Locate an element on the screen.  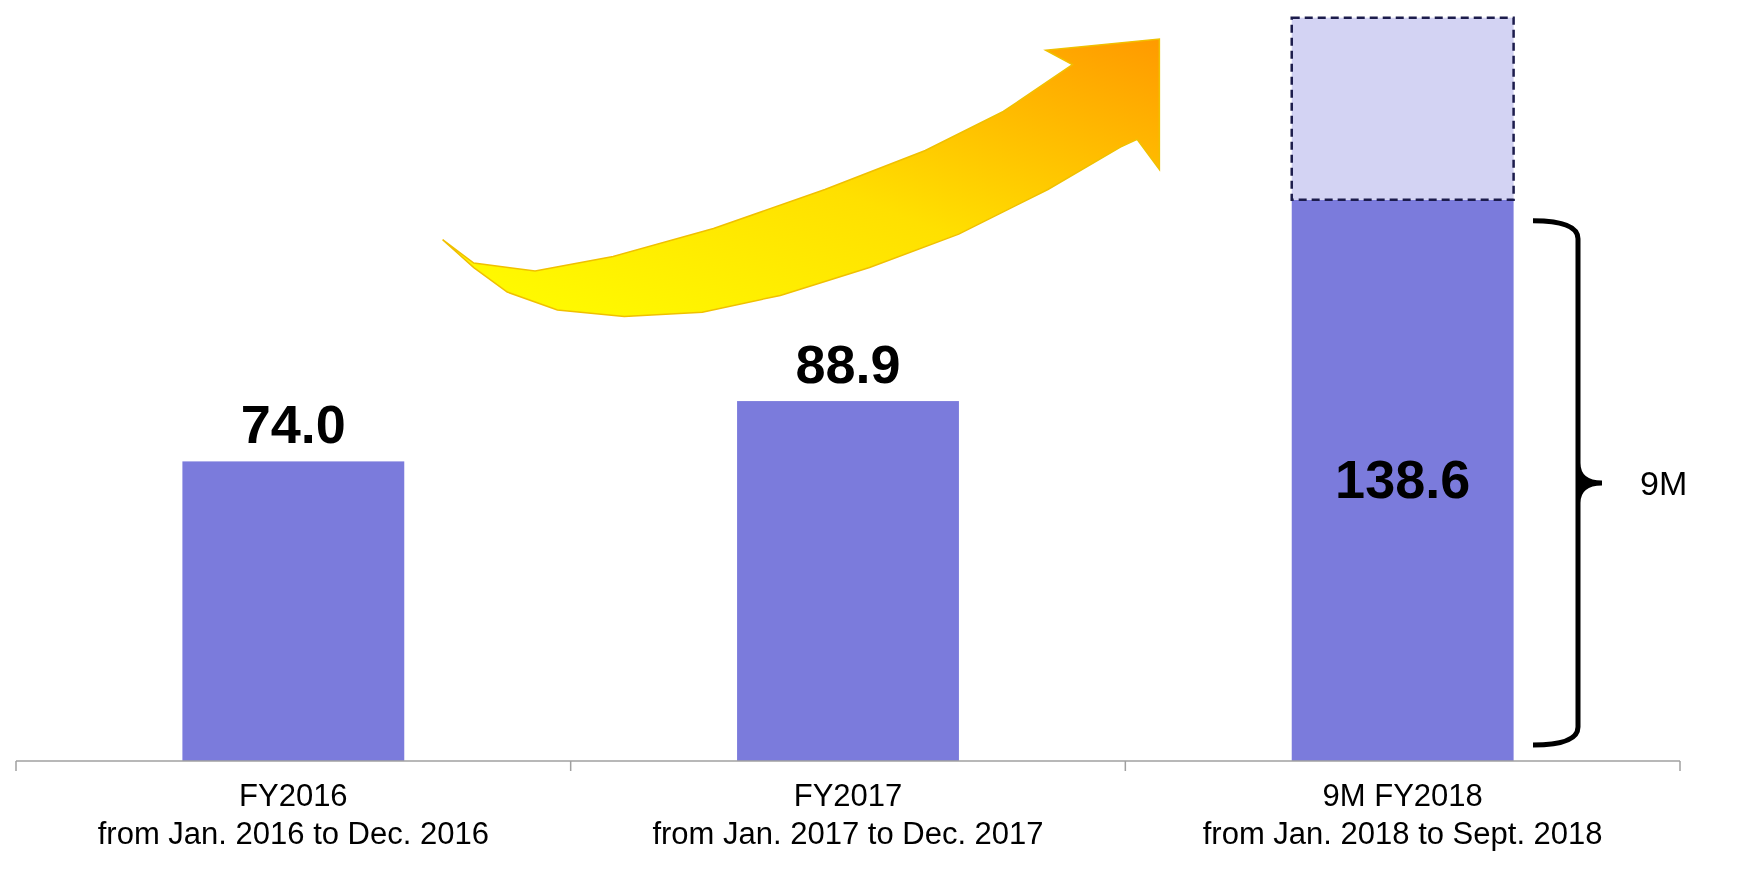
data-label: 74.0 is located at coordinates (293, 424).